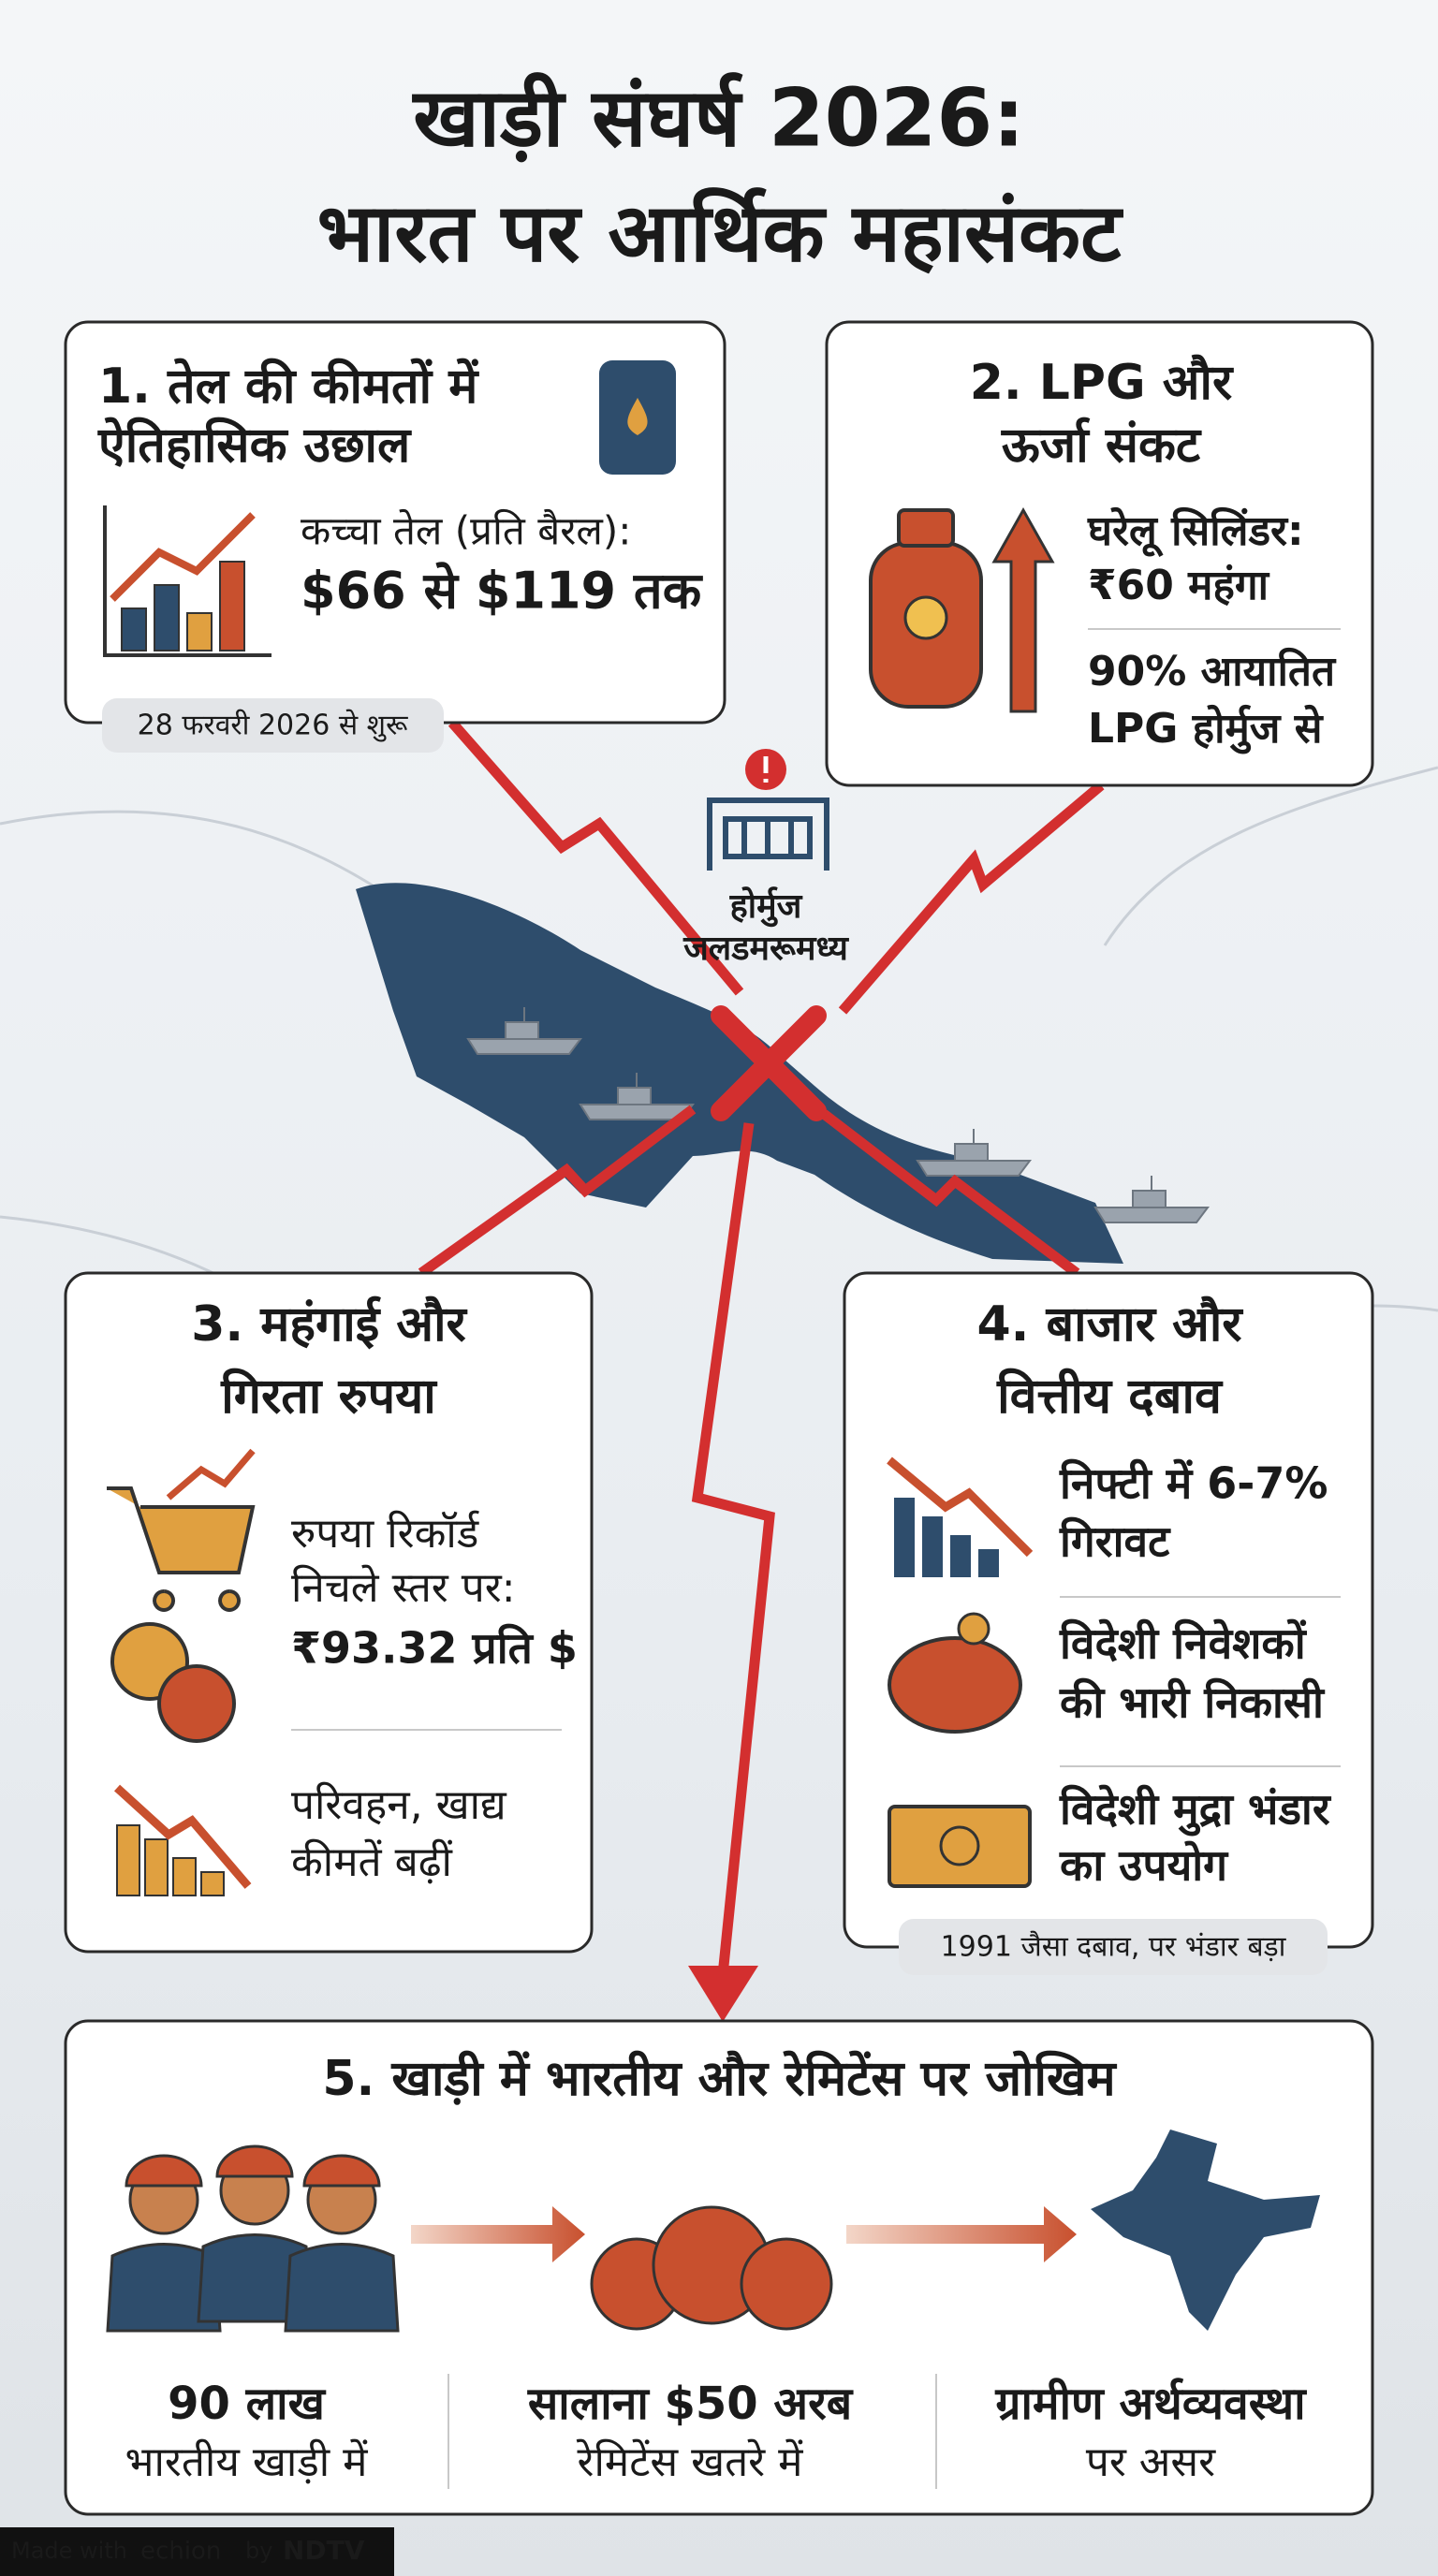 The image size is (1438, 2576). Describe the element at coordinates (768, 834) in the screenshot. I see `gate-icon` at that location.